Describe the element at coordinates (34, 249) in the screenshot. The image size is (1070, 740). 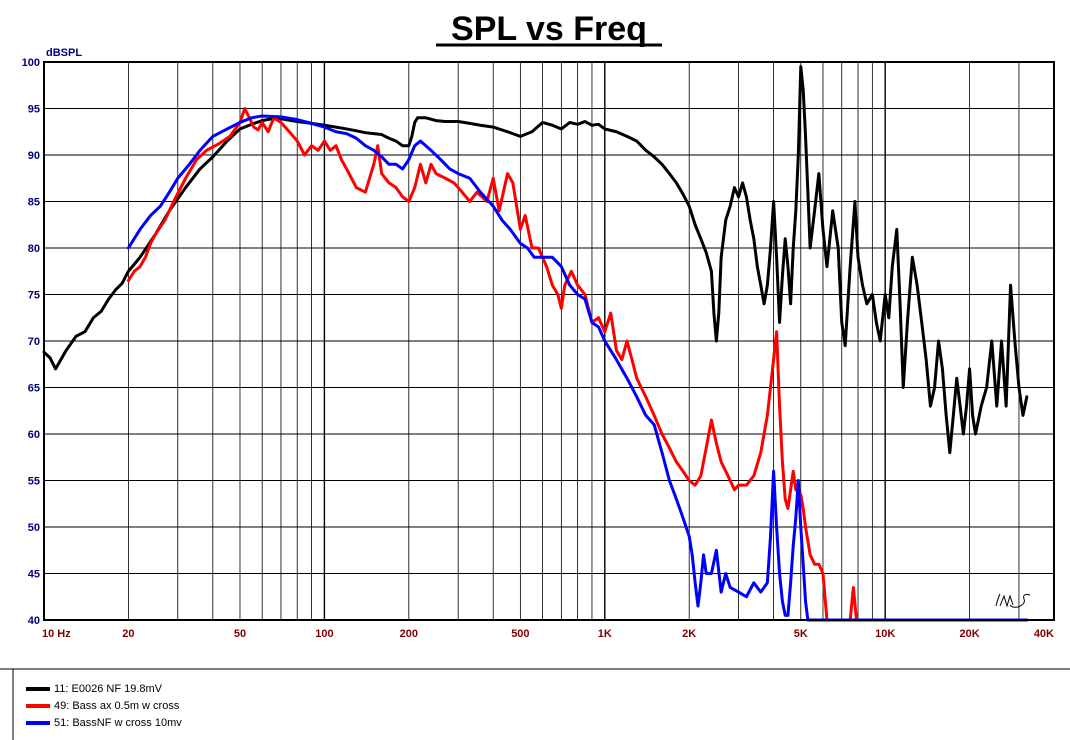
I see `y-tick-label: 80` at that location.